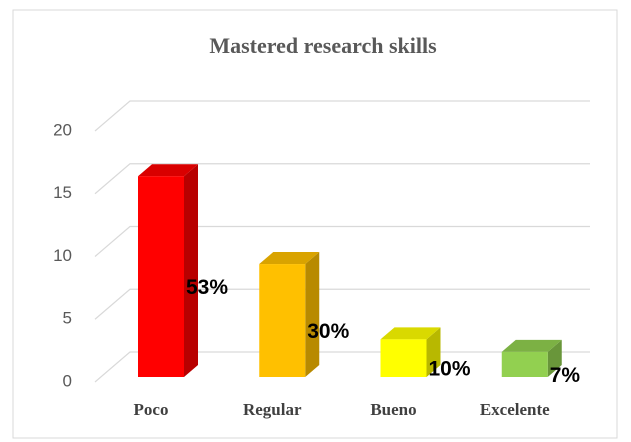  I want to click on y-tick-label: 0, so click(67, 380).